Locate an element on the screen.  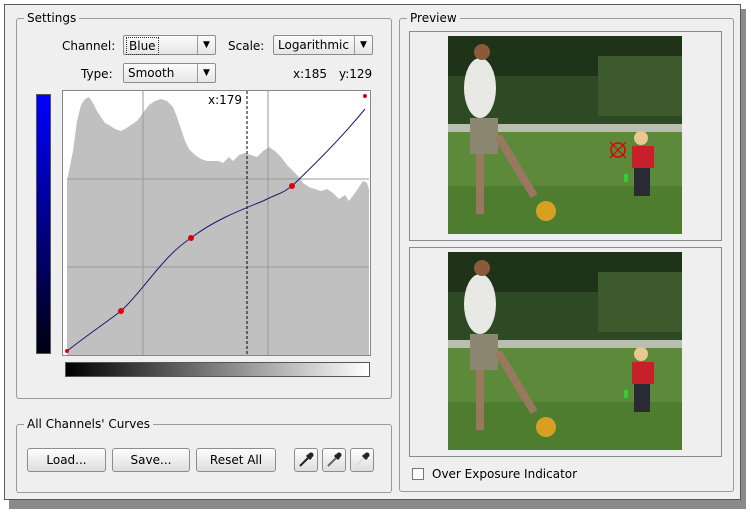
over-exposure-checkbox is located at coordinates (418, 474).